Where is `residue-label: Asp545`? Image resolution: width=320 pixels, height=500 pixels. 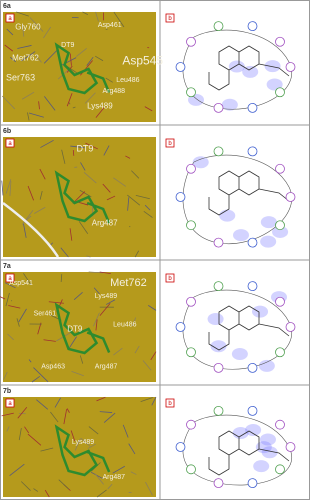
residue-label: Asp545 is located at coordinates (142, 61).